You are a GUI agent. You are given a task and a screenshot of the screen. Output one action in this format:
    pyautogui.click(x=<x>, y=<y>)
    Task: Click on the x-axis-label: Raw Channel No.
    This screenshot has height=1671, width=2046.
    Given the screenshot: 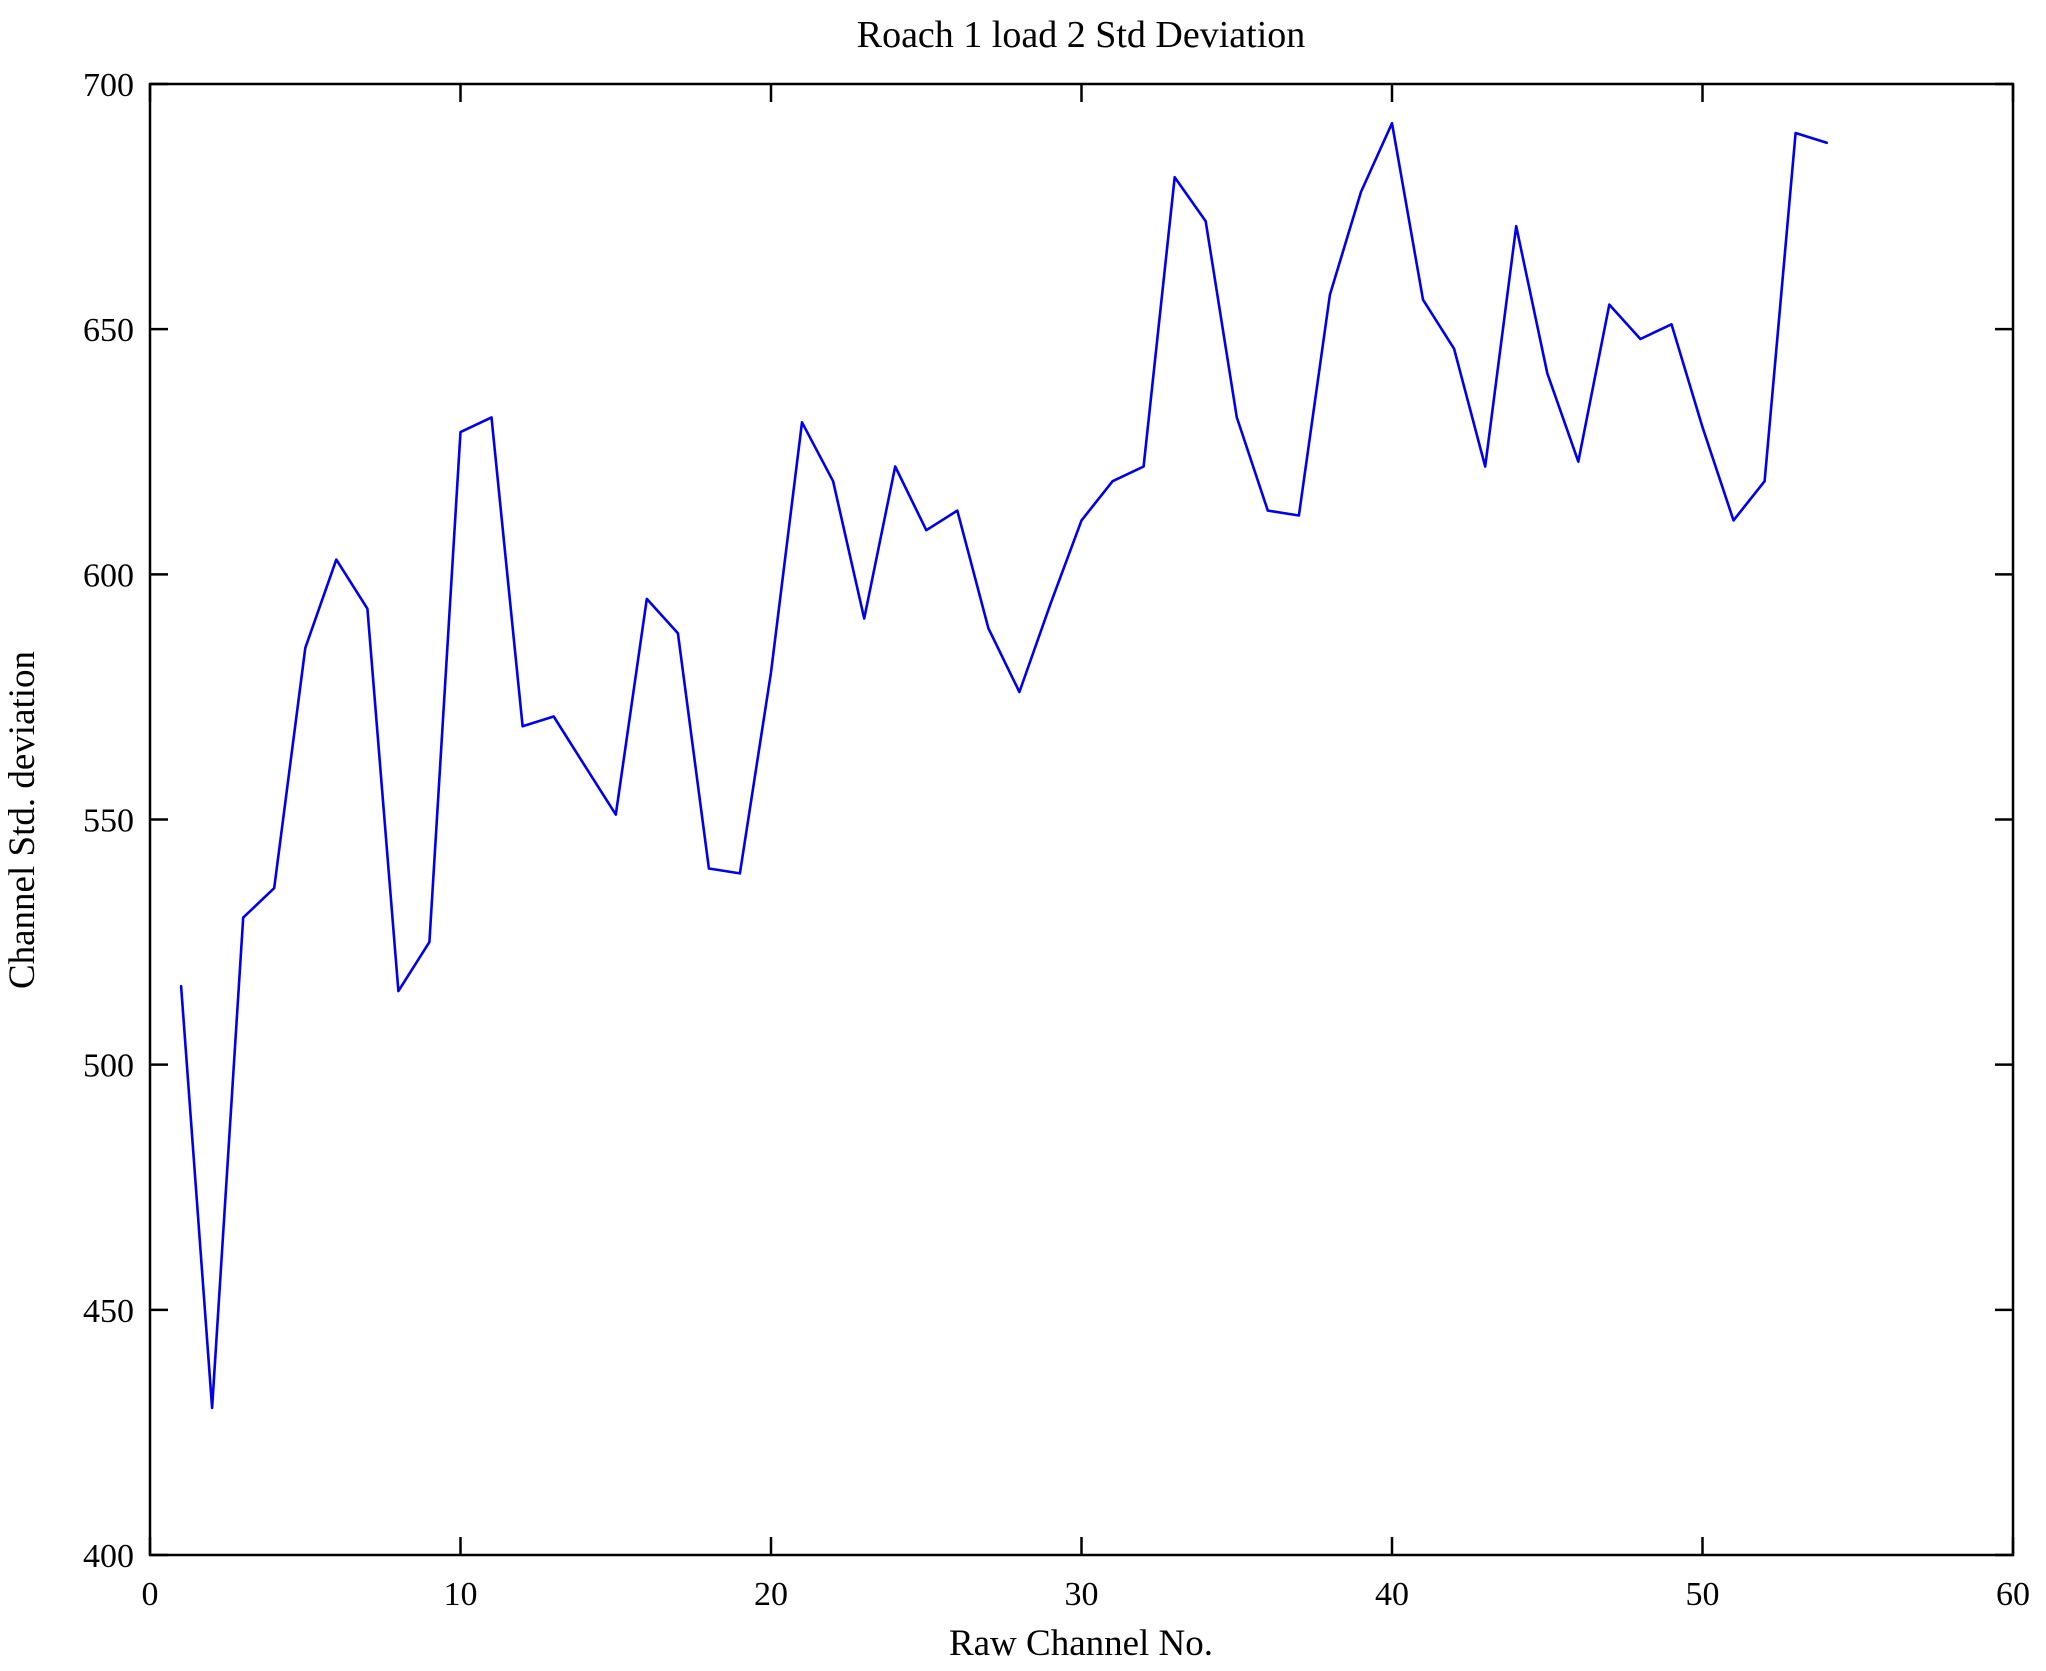 What is the action you would take?
    pyautogui.click(x=1081, y=1643)
    